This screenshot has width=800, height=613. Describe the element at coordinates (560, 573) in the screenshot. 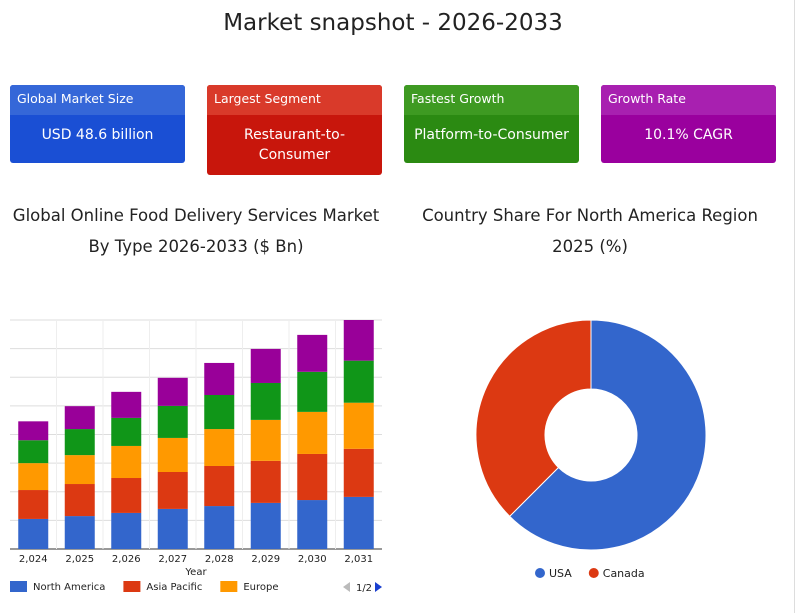

I see `legend-label: USA` at that location.